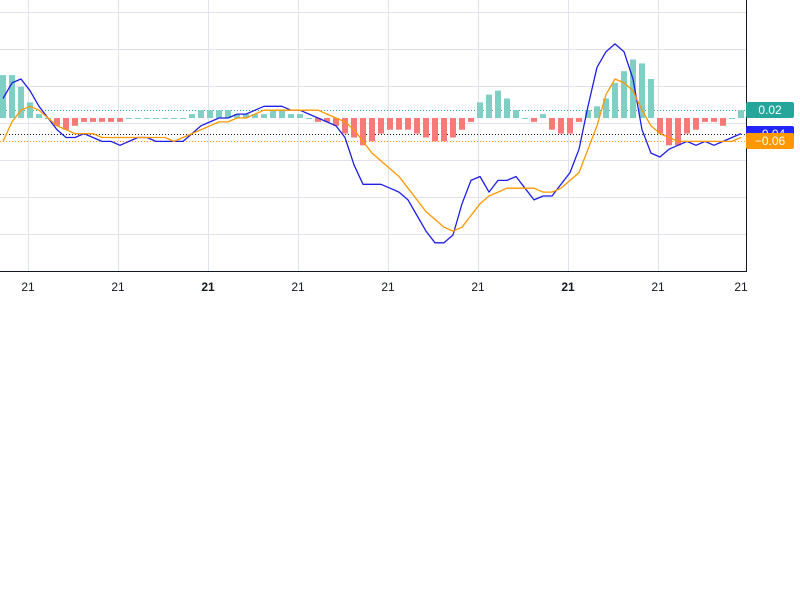 This screenshot has width=800, height=600. I want to click on price-label-text: −0.06, so click(770, 141).